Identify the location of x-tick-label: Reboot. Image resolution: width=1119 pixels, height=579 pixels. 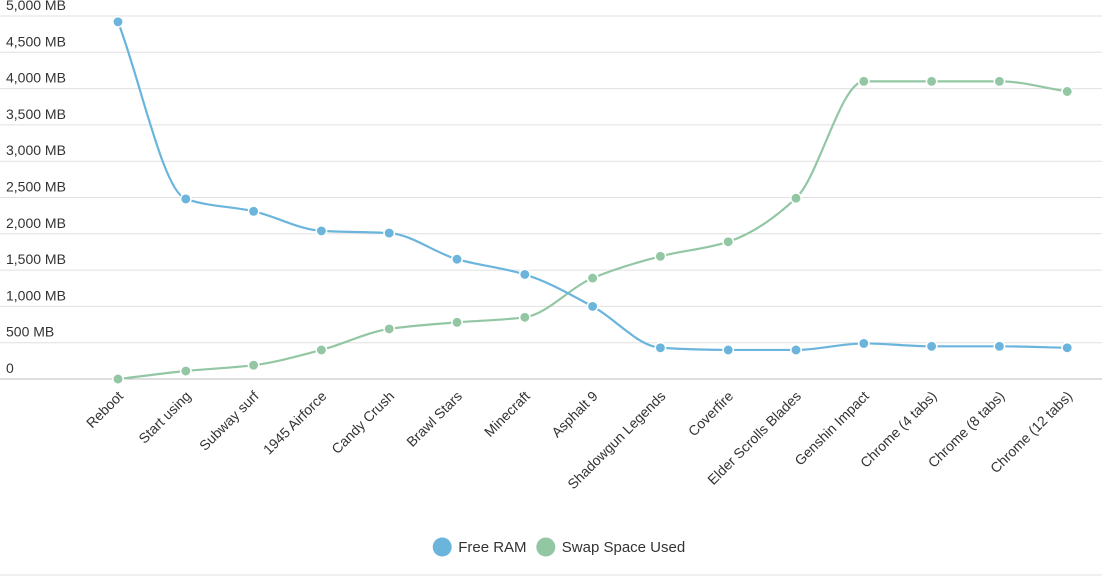
(104, 409).